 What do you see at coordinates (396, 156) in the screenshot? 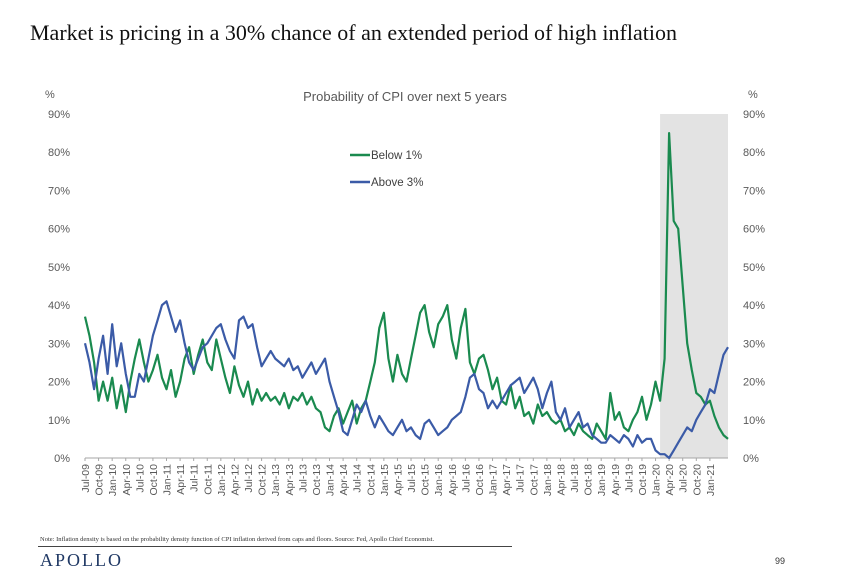
I see `legend-label: Below 1%` at bounding box center [396, 156].